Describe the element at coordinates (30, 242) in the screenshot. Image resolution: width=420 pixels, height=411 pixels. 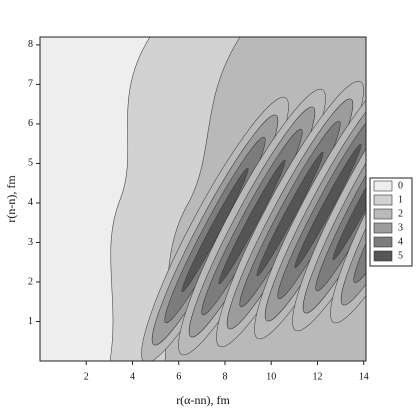
I see `y-tick-label: 3` at that location.